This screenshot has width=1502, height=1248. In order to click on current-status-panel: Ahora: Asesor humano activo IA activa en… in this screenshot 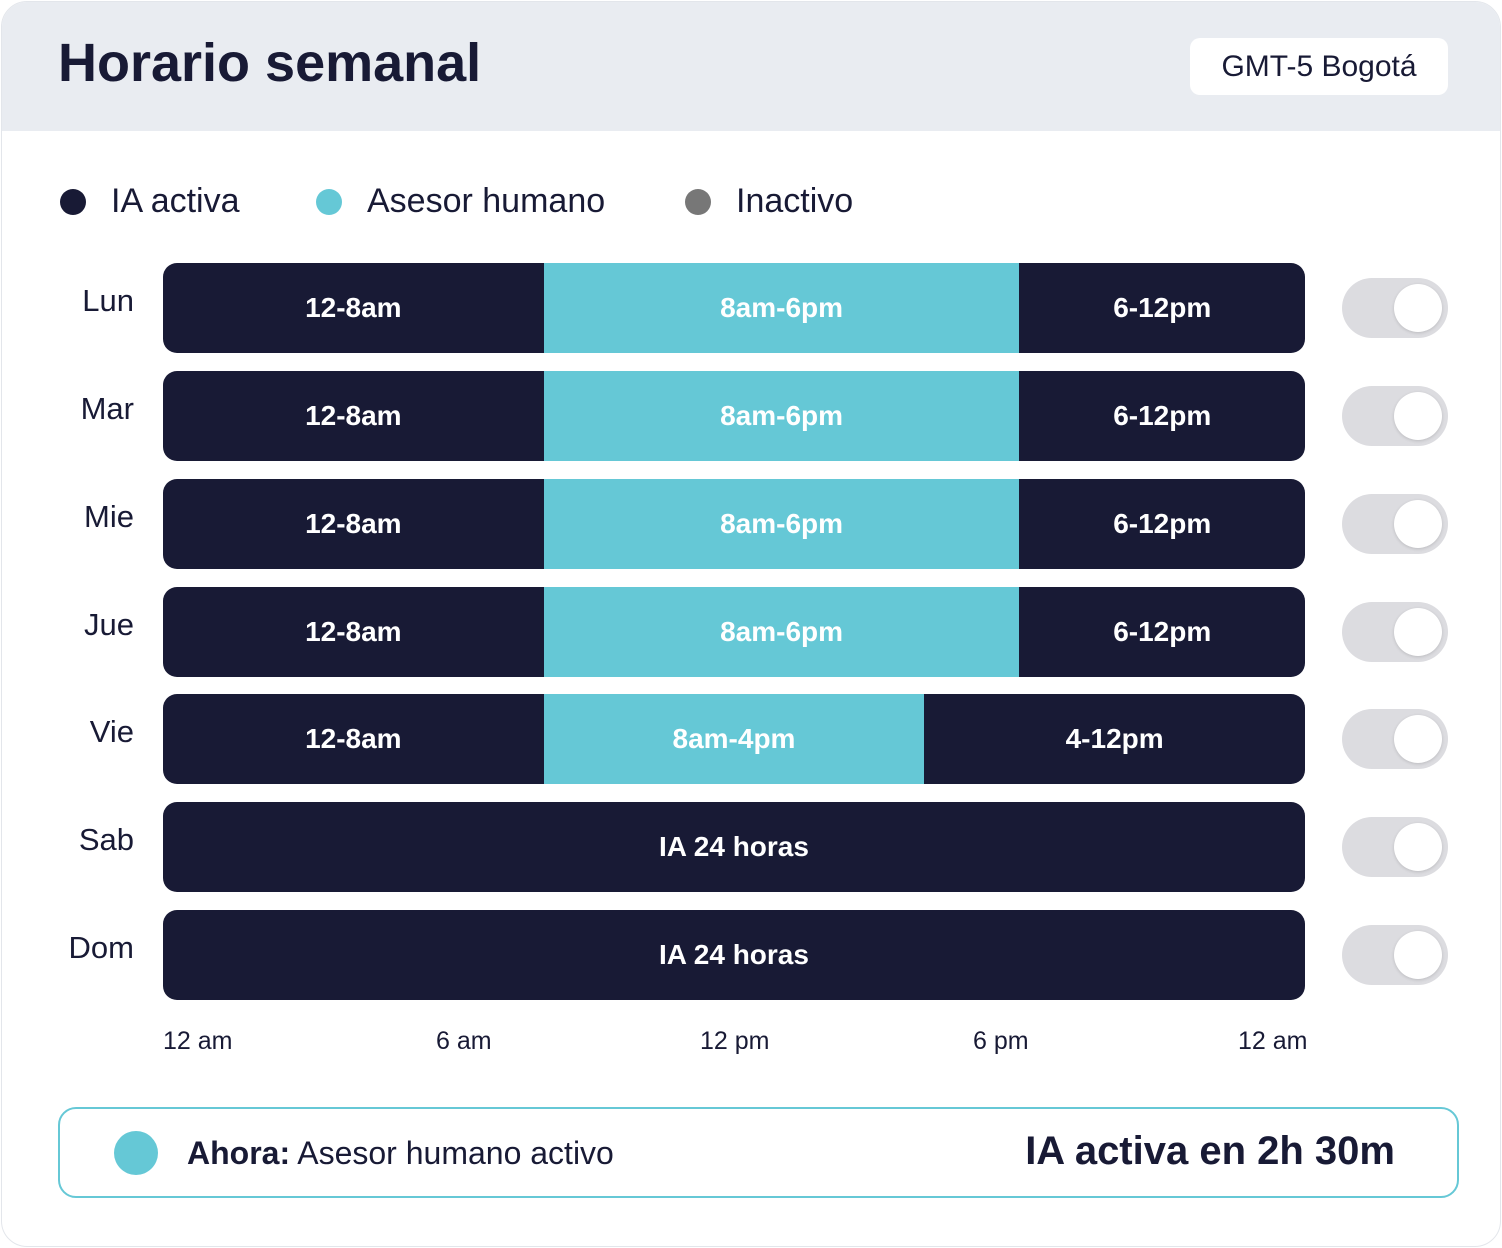, I will do `click(758, 1152)`.